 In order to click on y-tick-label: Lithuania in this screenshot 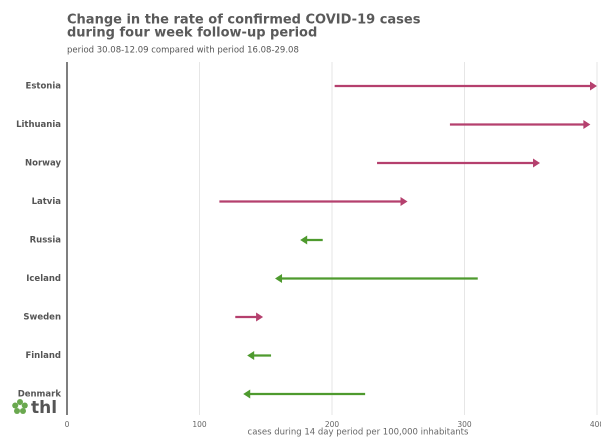, I will do `click(38, 125)`.